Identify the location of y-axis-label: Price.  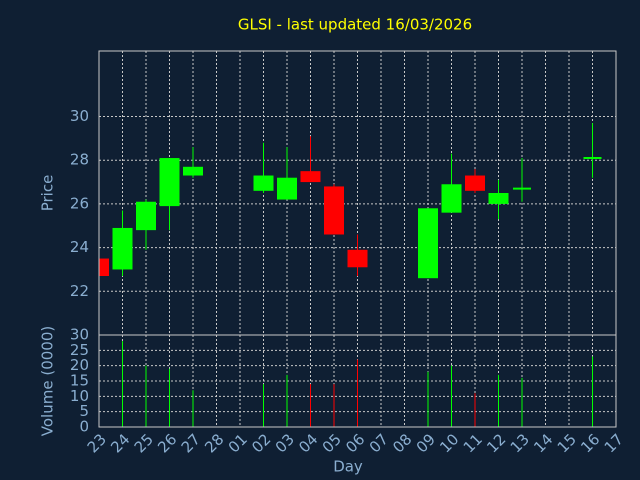
(48, 193).